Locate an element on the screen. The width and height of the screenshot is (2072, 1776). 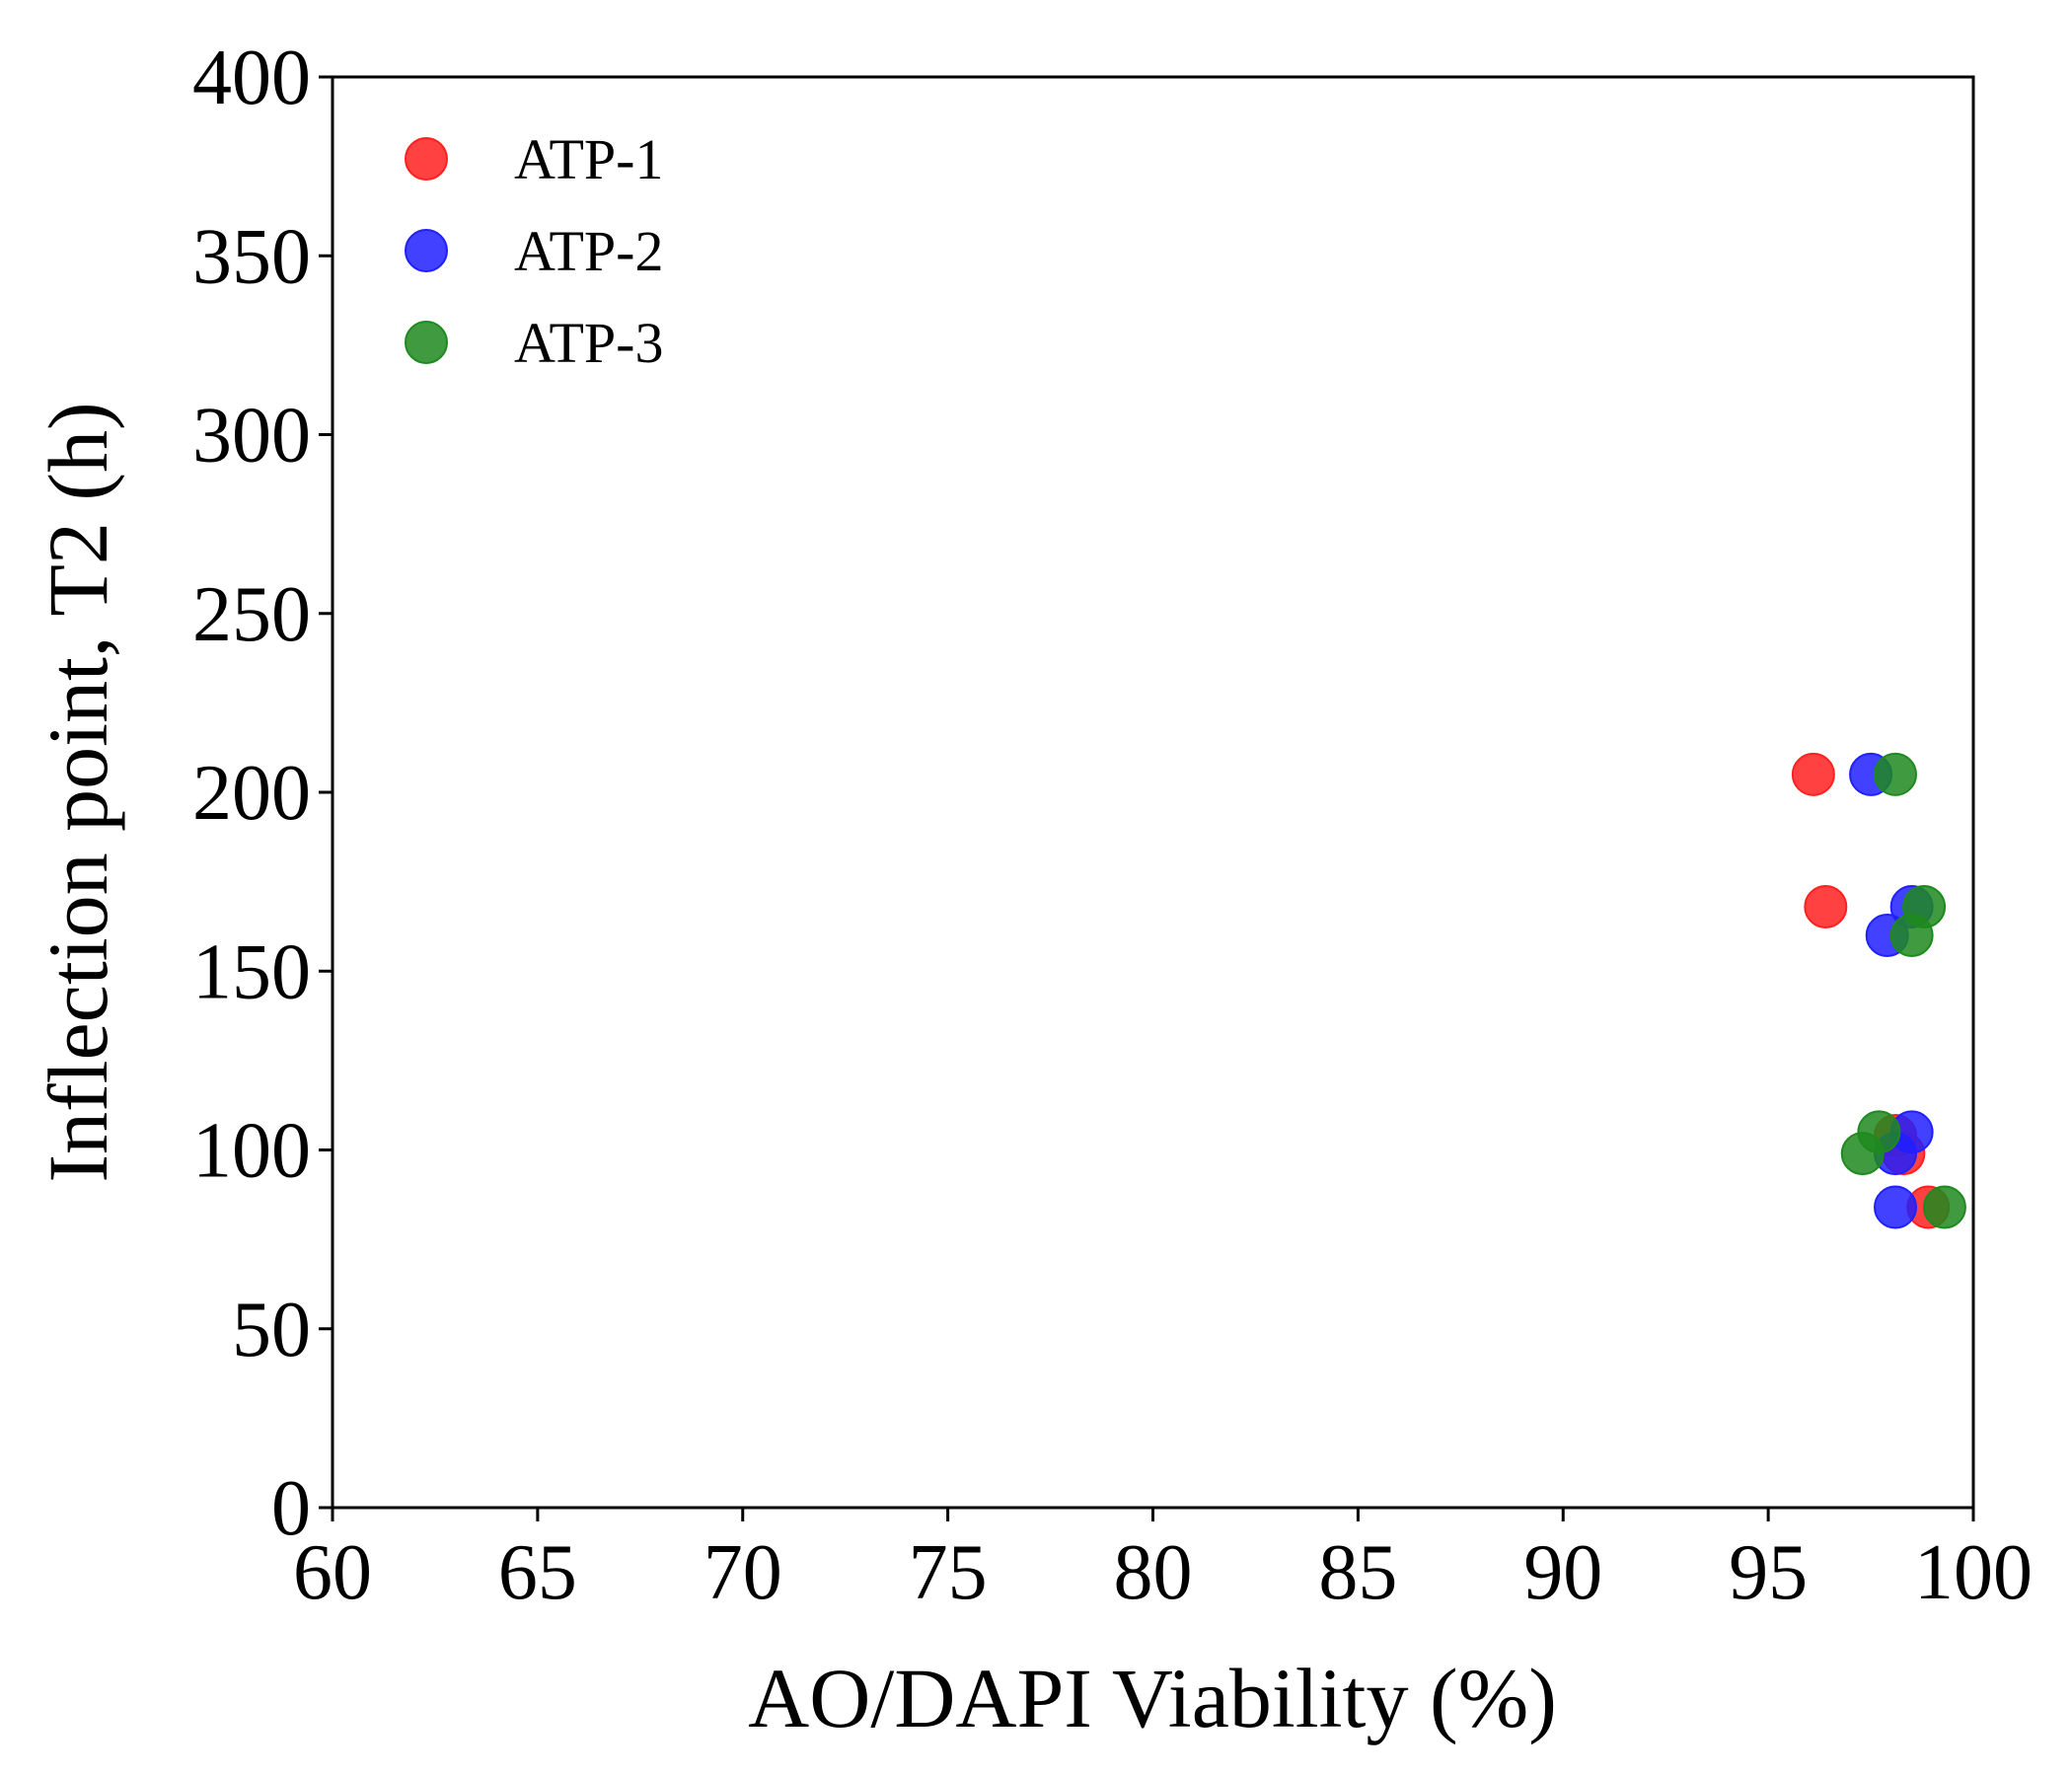
x-axis: 60 65 70 75 80 85 90 95 100 is located at coordinates (1163, 1562).